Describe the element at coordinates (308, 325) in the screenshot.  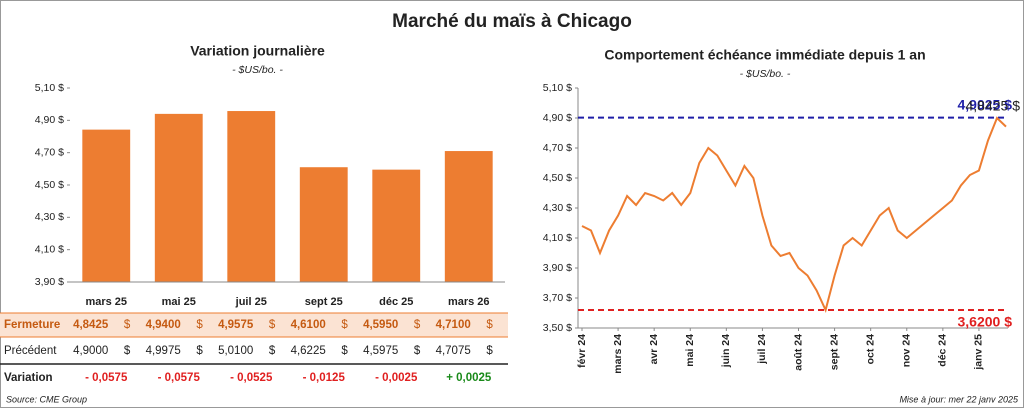
I see `table-cell: 4,6100` at that location.